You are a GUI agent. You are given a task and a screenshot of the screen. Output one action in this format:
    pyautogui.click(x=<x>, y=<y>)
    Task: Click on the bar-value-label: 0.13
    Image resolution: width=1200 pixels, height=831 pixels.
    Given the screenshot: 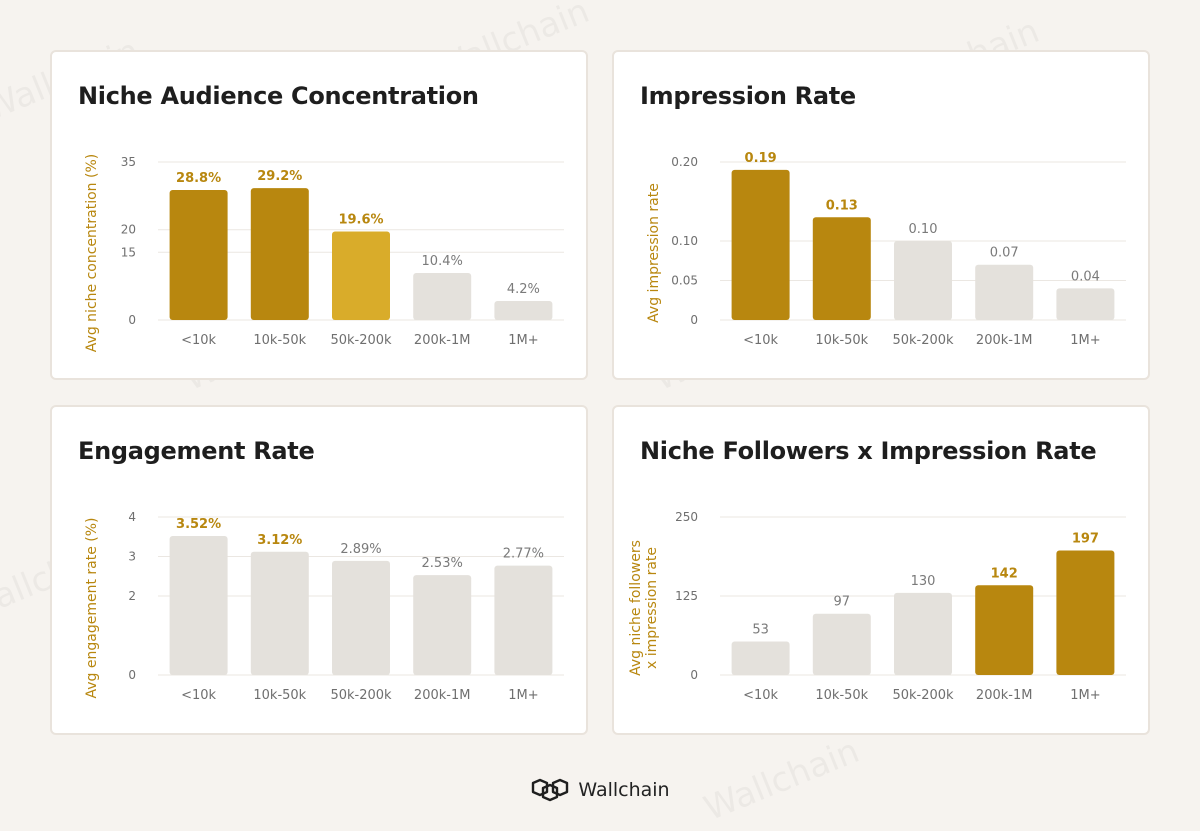 What is the action you would take?
    pyautogui.click(x=842, y=205)
    